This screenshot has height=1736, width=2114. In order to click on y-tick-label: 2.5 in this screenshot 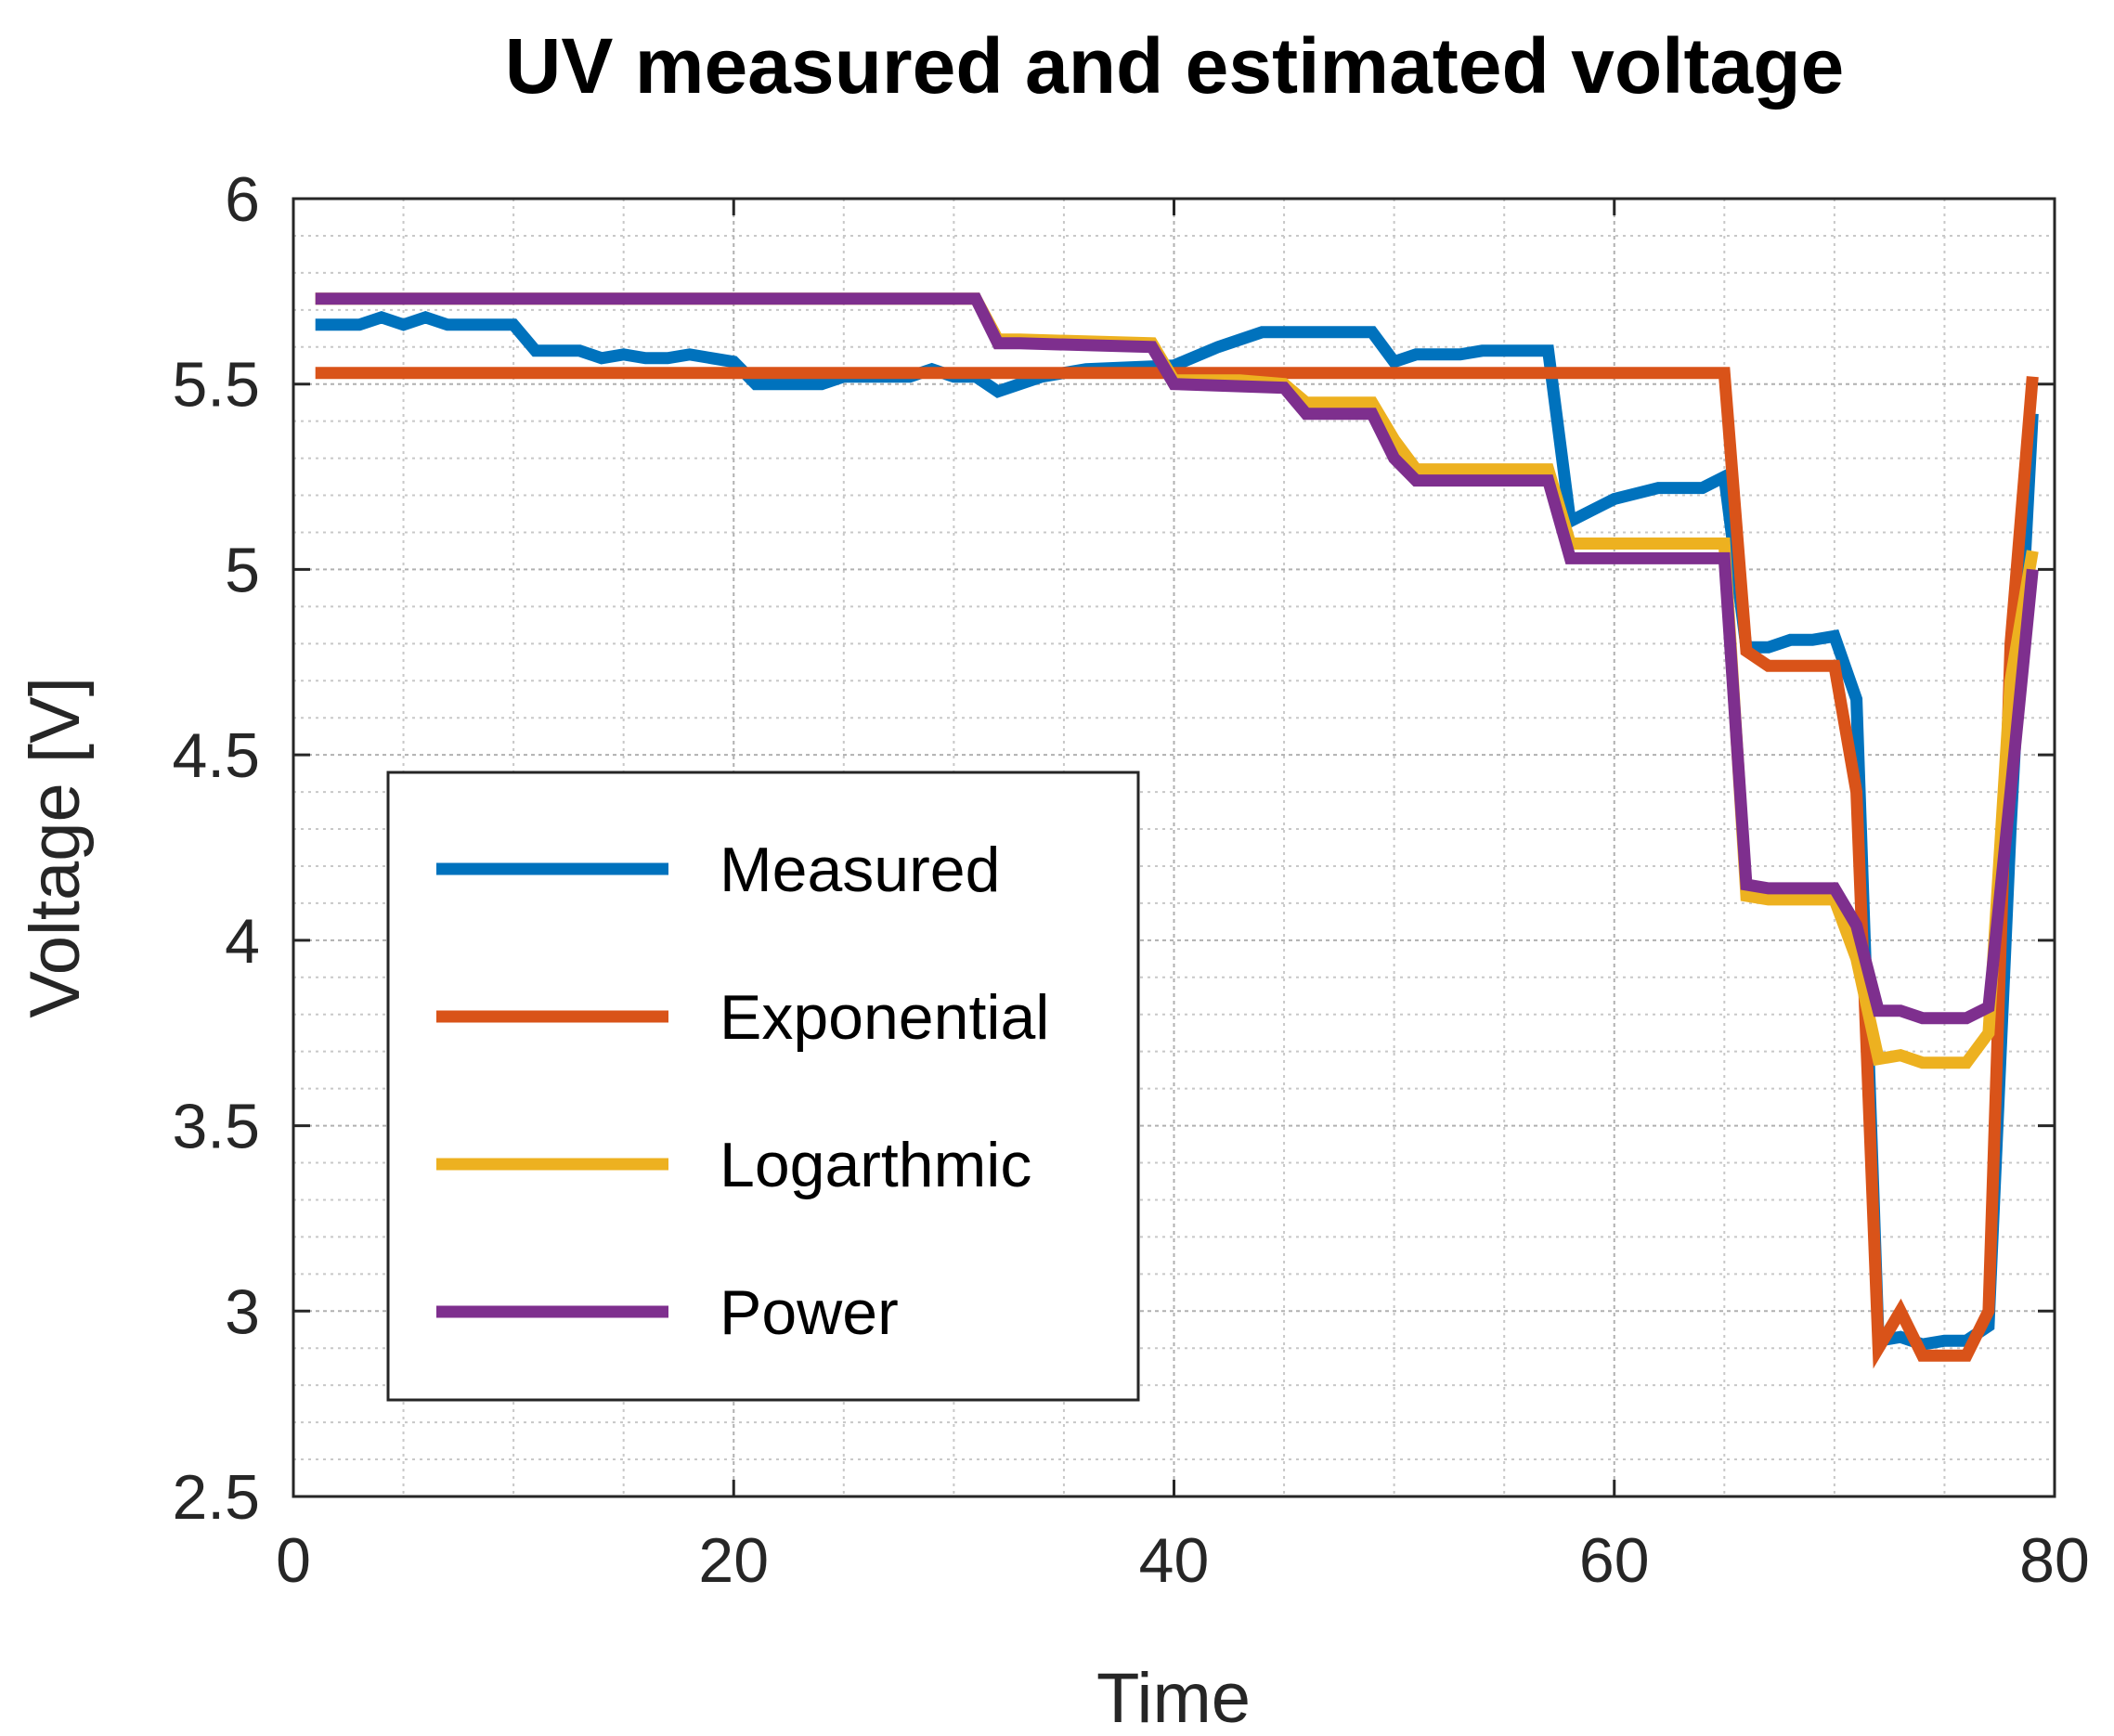, I will do `click(216, 1498)`.